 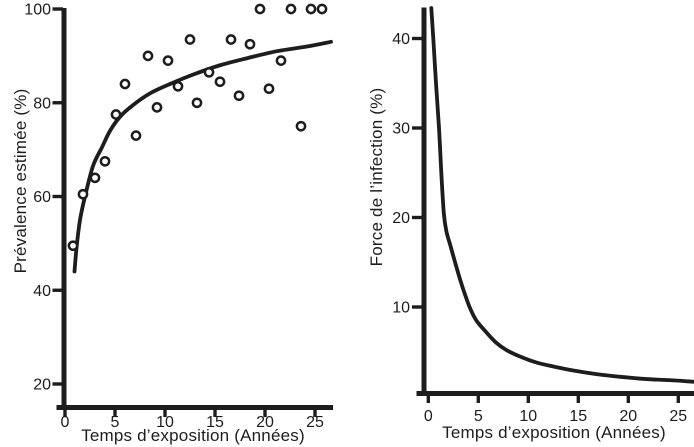 What do you see at coordinates (401, 39) in the screenshot?
I see `right-y-tick-label: 40` at bounding box center [401, 39].